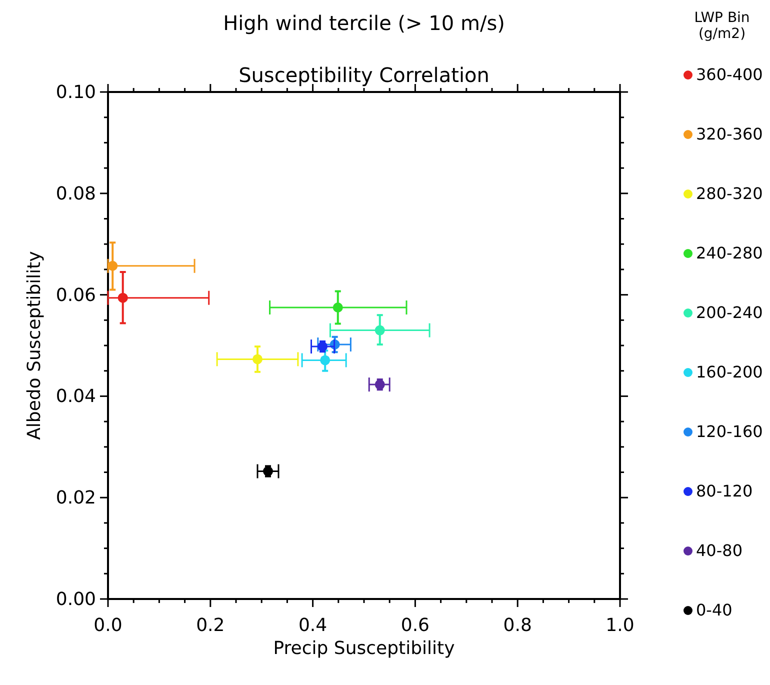 The width and height of the screenshot is (770, 685). Describe the element at coordinates (76, 92) in the screenshot. I see `y-tick-label: 0.10` at that location.